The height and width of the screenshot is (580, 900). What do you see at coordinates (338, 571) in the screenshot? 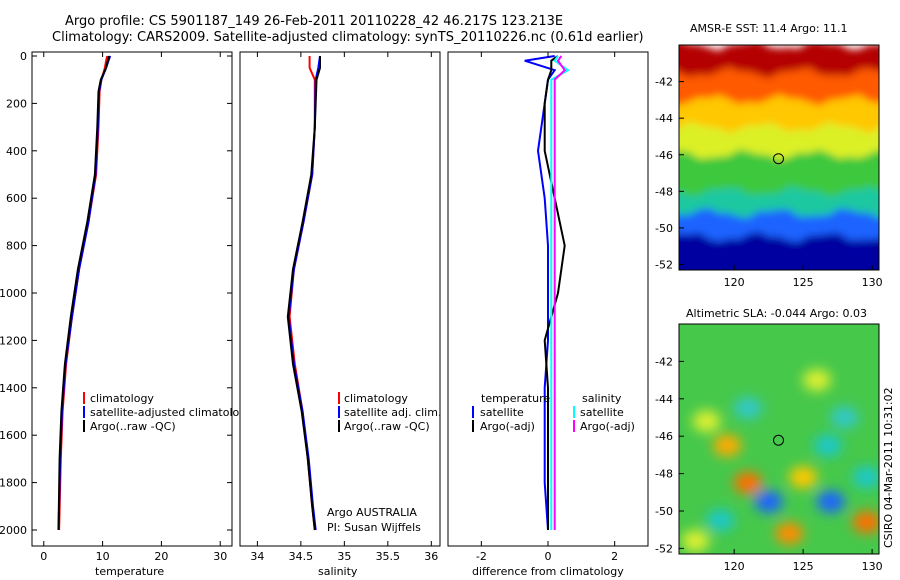
I see `salinity-xlabel: salinity` at bounding box center [338, 571].